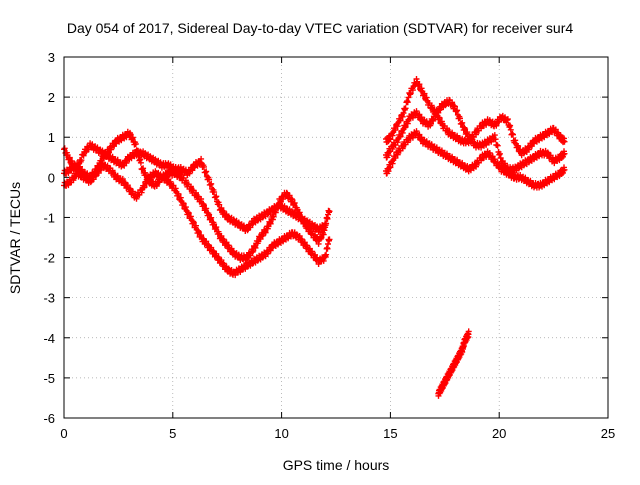  I want to click on x-tick-label: 5, so click(172, 433).